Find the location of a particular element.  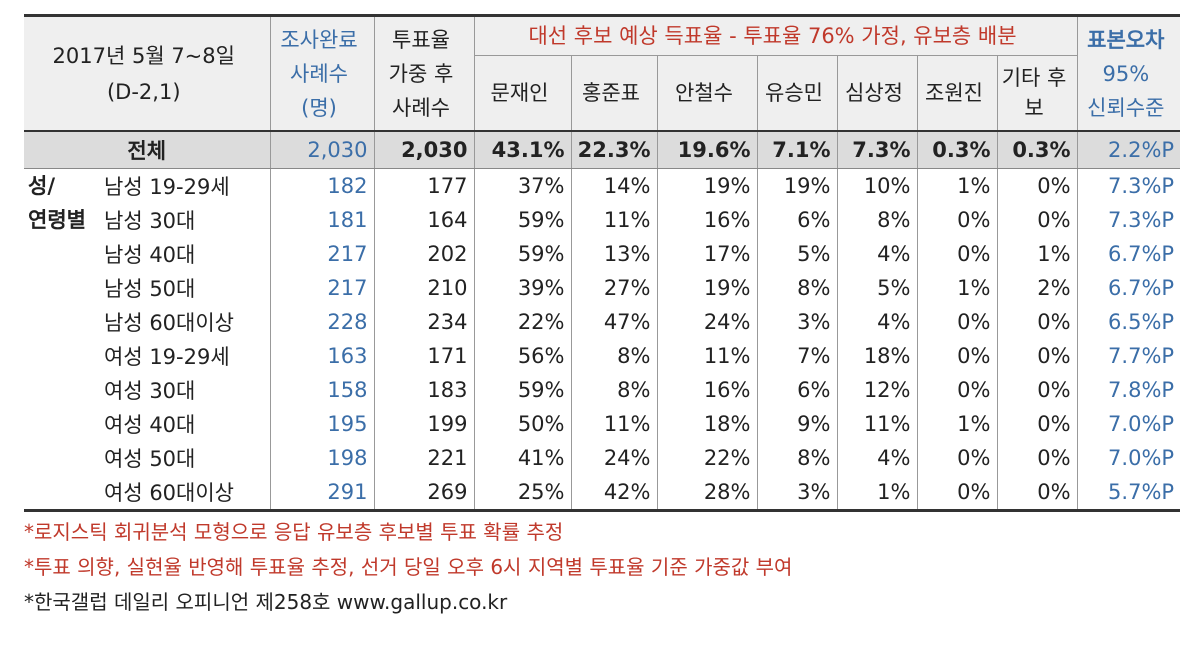

row-label: 여성 19-29세 is located at coordinates (167, 357).